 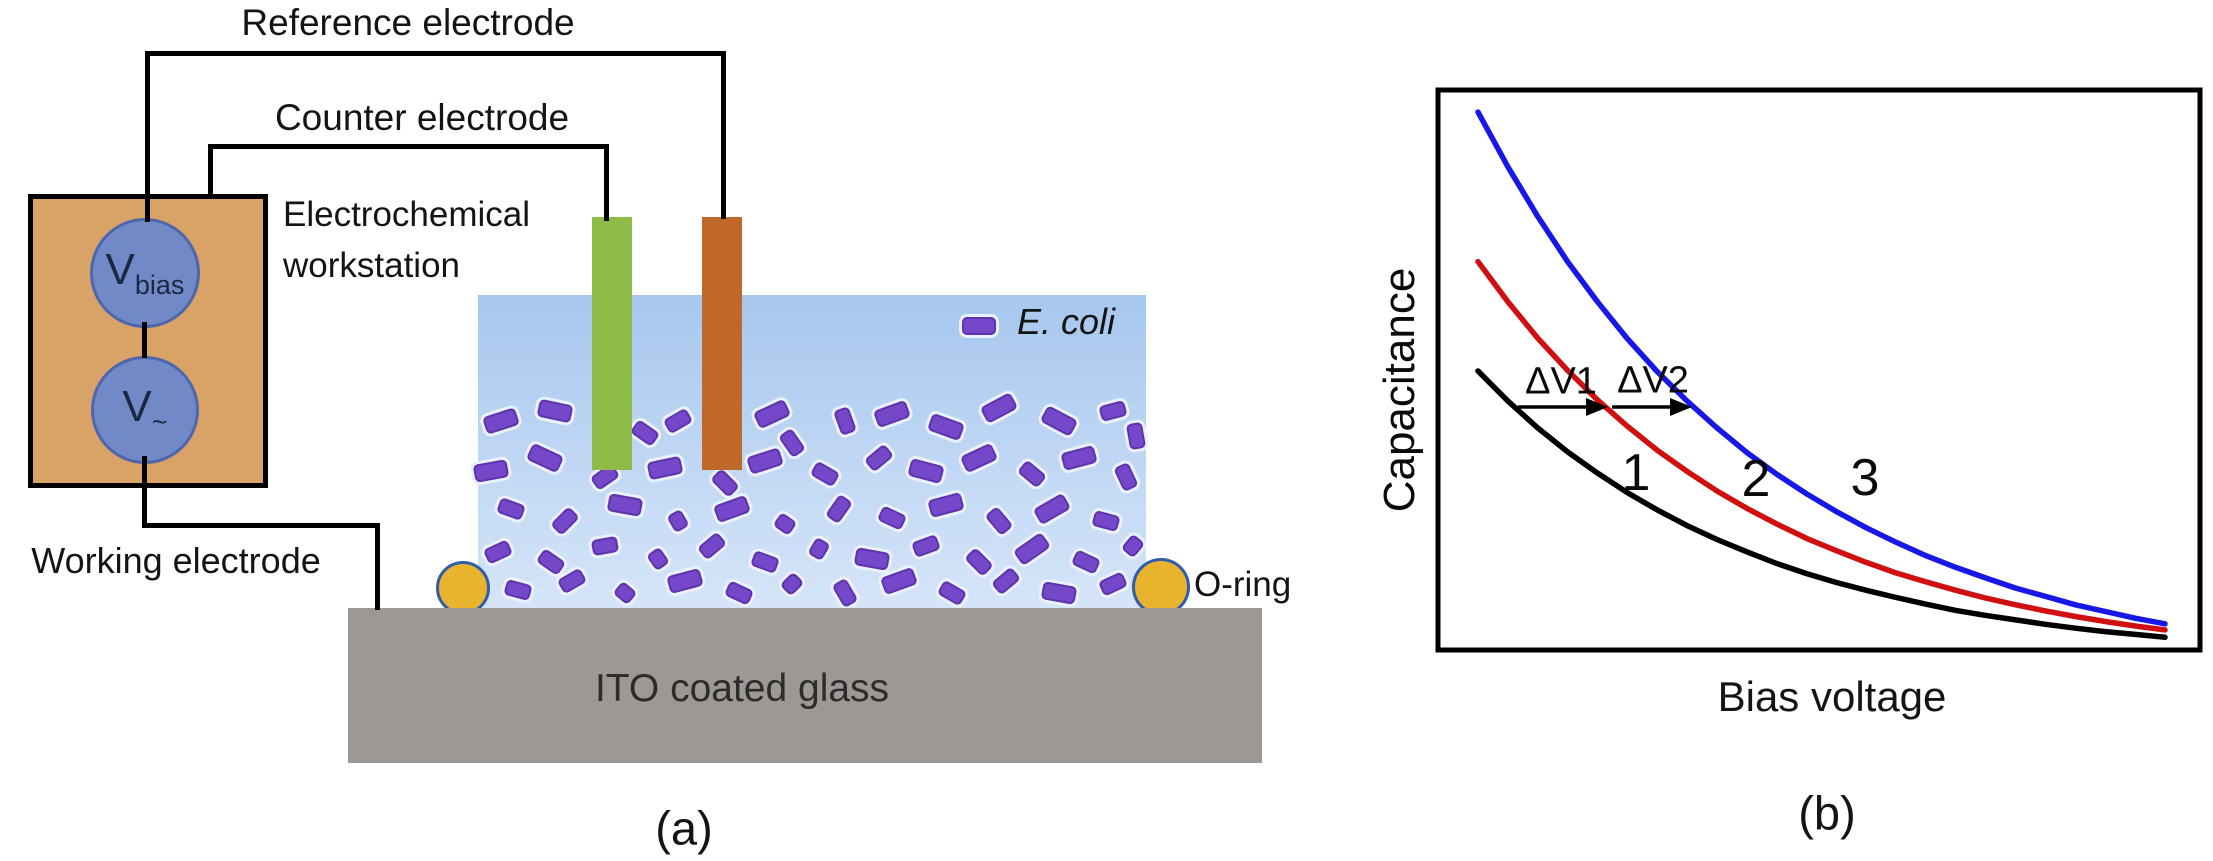 I want to click on ito-glass-substrate, so click(x=805, y=685).